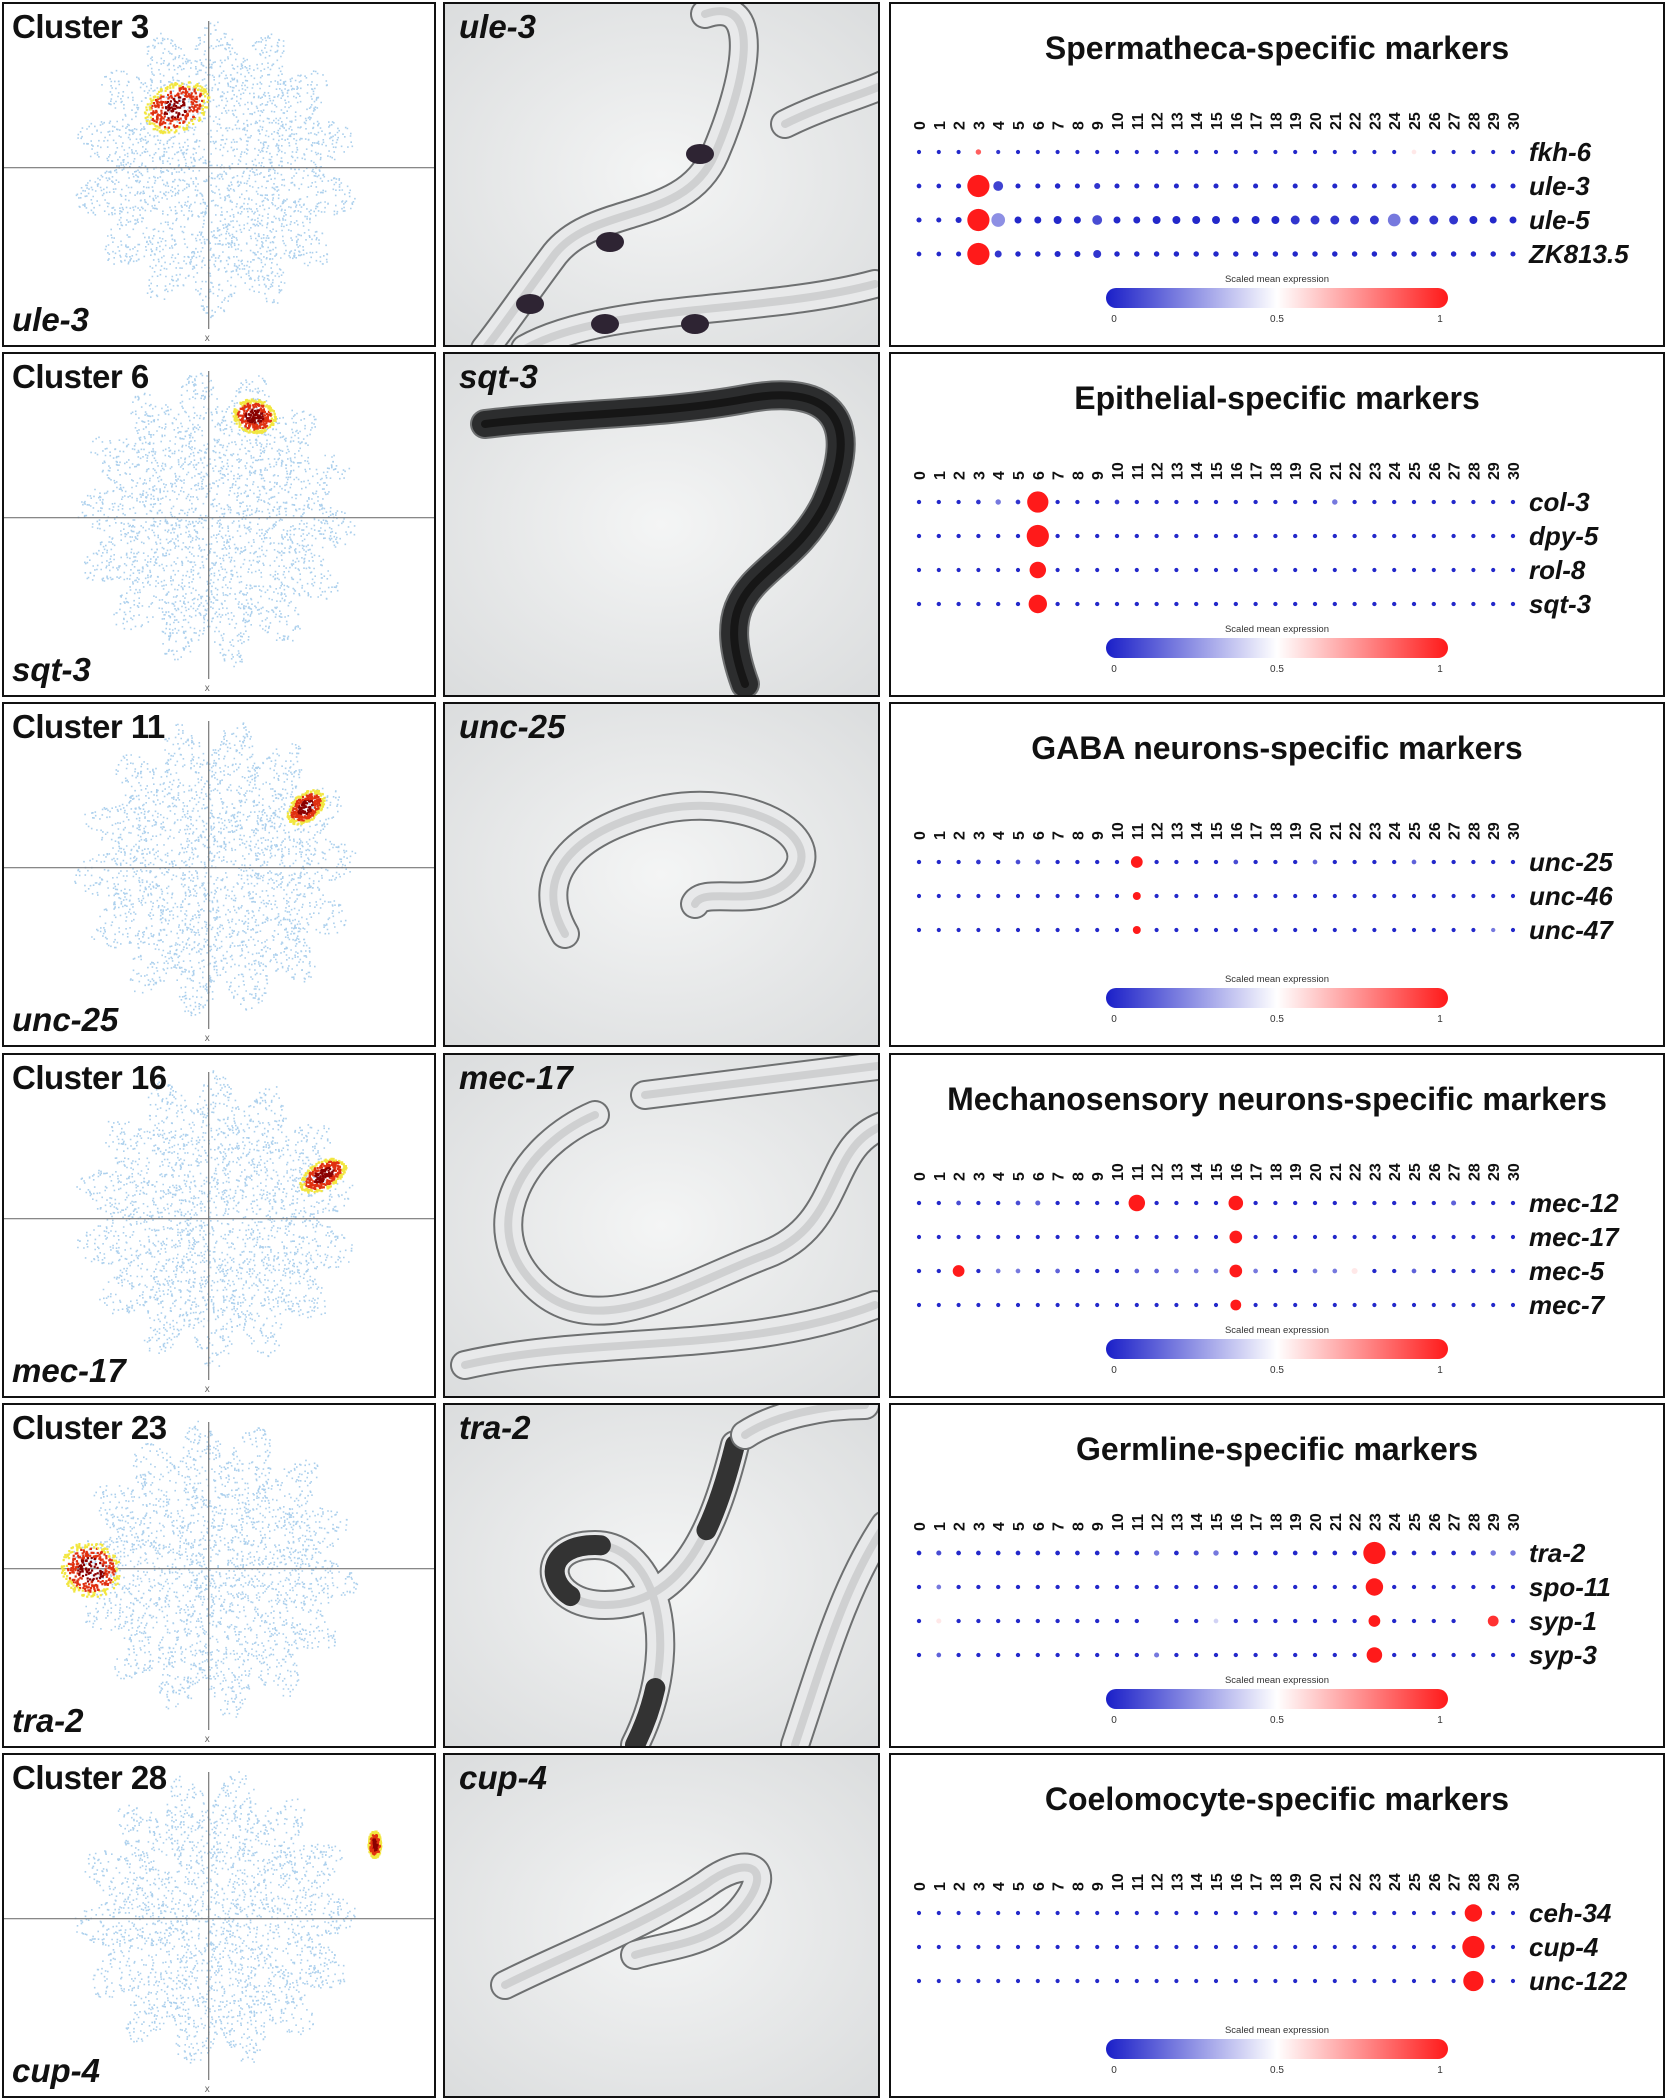 The height and width of the screenshot is (2100, 1667). What do you see at coordinates (1277, 1330) in the screenshot?
I see `colorbar-label: Scaled mean expression` at bounding box center [1277, 1330].